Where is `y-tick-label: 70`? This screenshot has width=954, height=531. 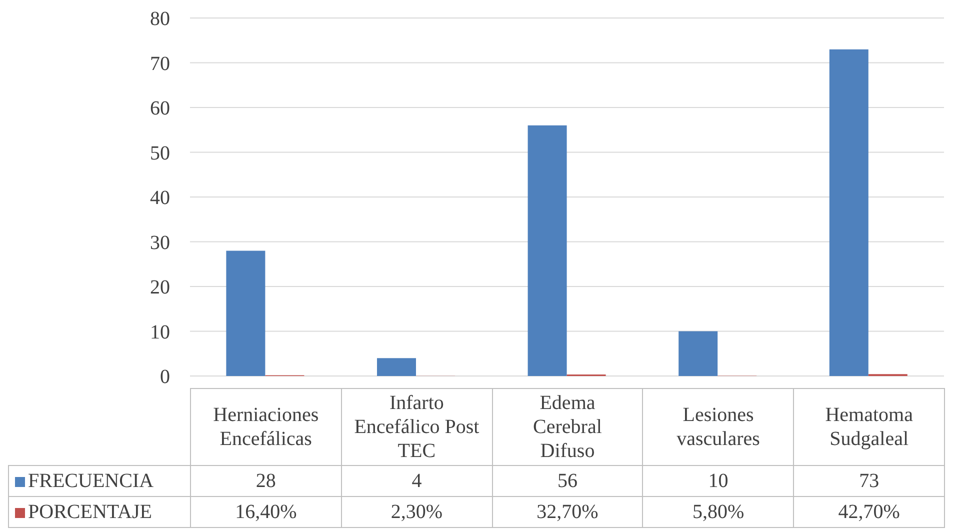 y-tick-label: 70 is located at coordinates (160, 63).